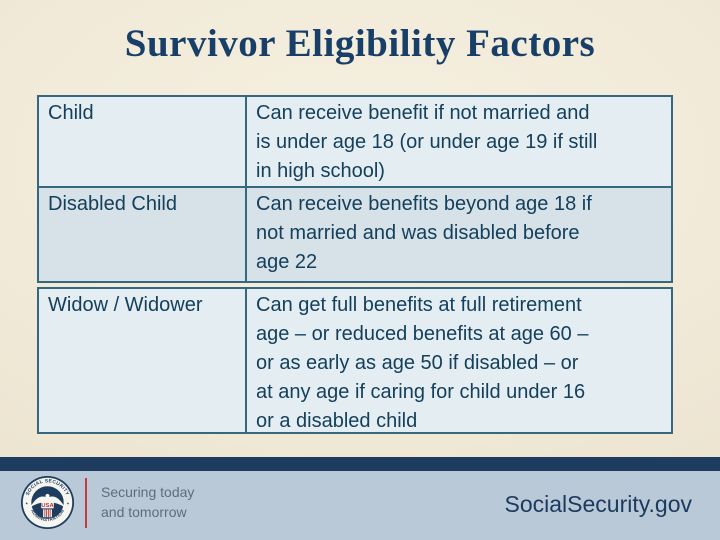 The height and width of the screenshot is (540, 720). Describe the element at coordinates (598, 504) in the screenshot. I see `site-url-text: SocialSecurity.gov` at that location.